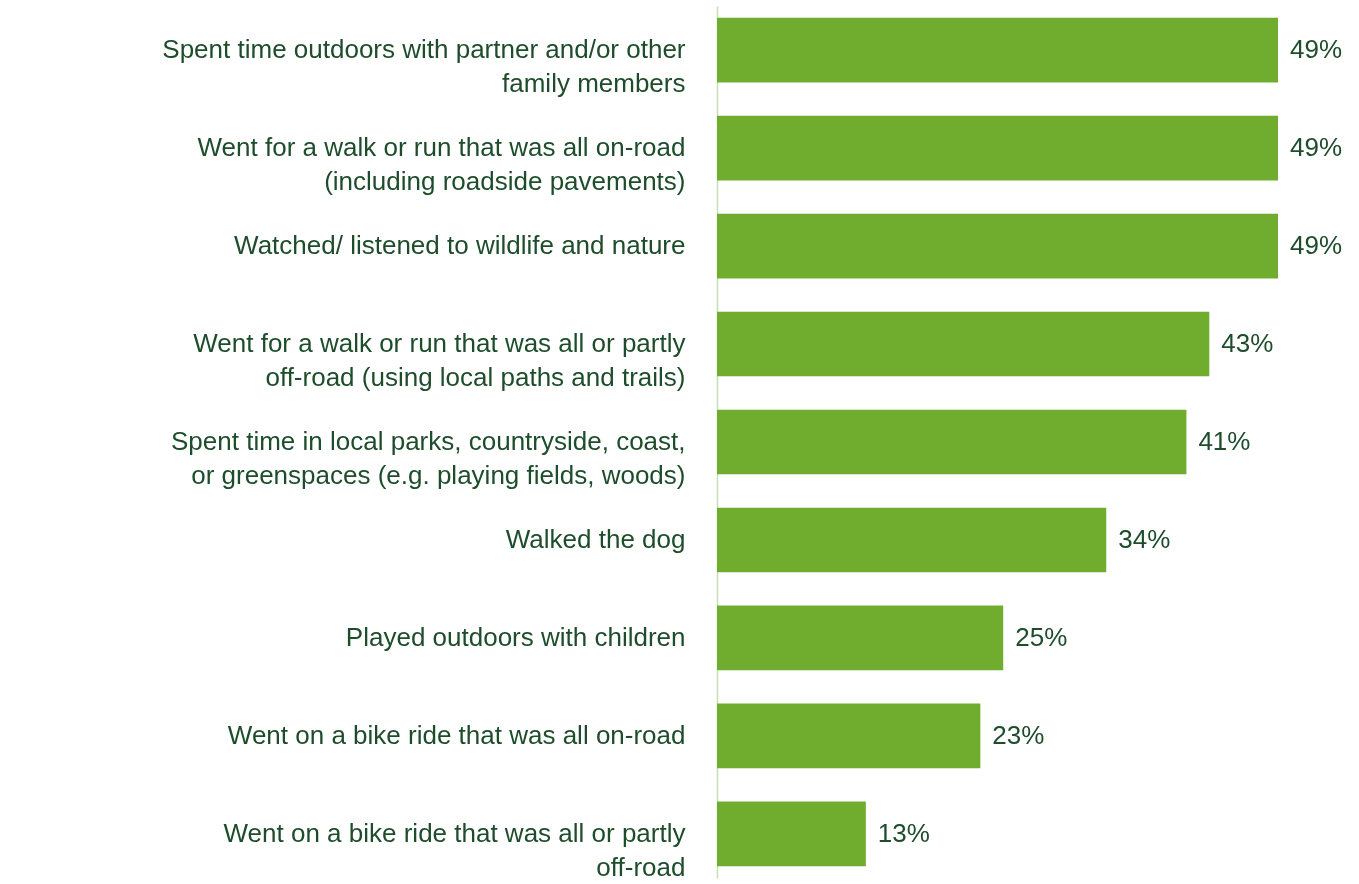  What do you see at coordinates (1041, 636) in the screenshot?
I see `data-label: 25%` at bounding box center [1041, 636].